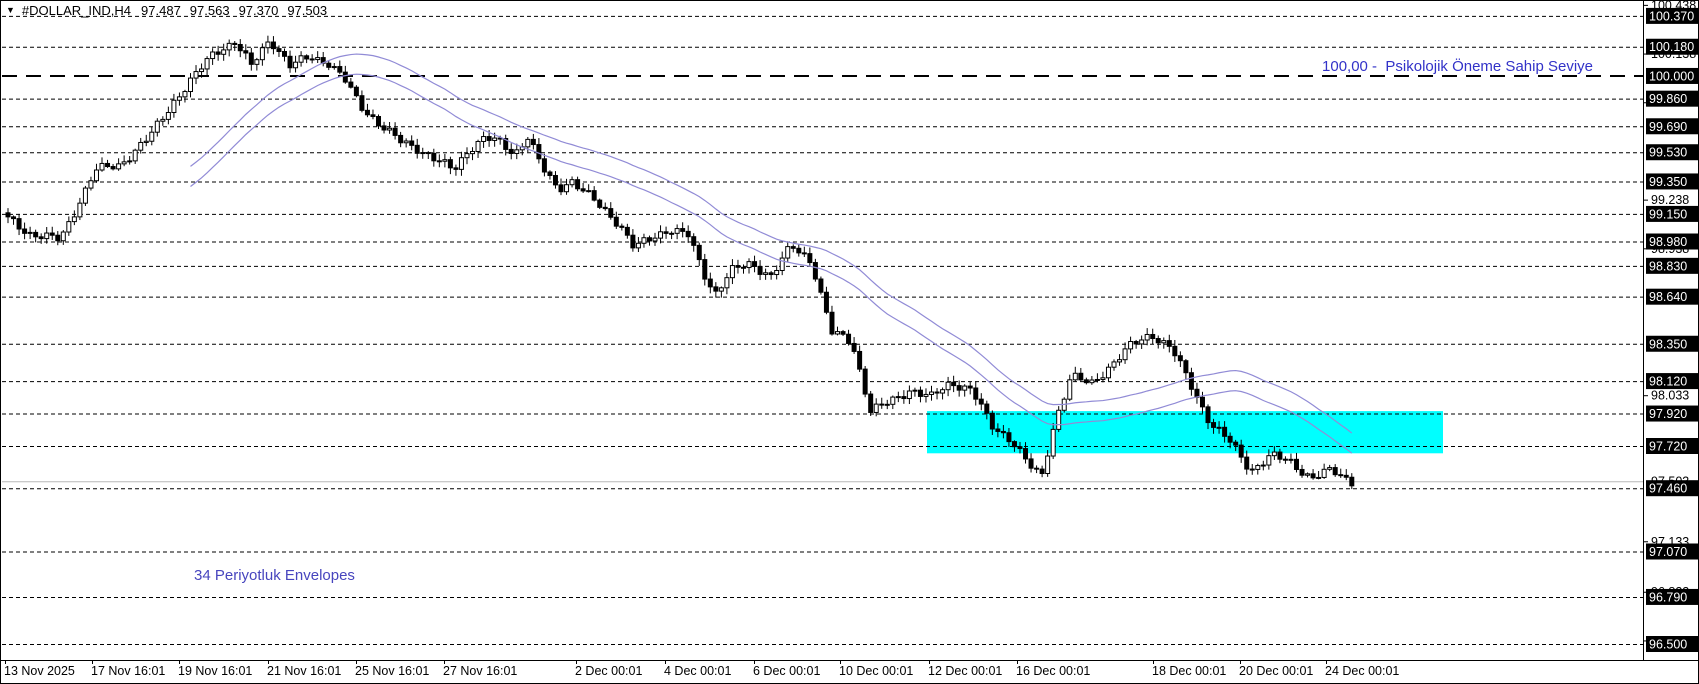  I want to click on time-axis-label: 21 Nov 16:01, so click(304, 671).